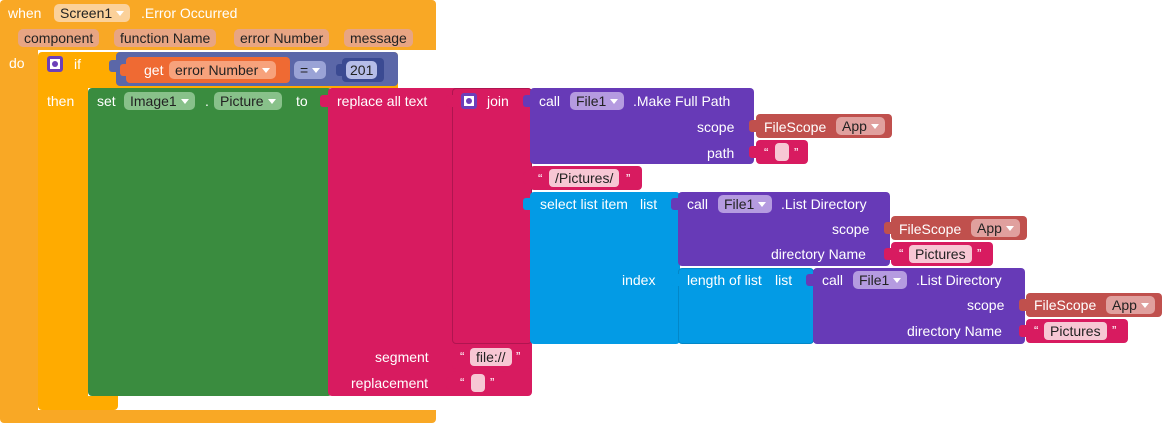 This screenshot has width=1164, height=423. Describe the element at coordinates (382, 101) in the screenshot. I see `replace-all-text-label: replace all text` at that location.